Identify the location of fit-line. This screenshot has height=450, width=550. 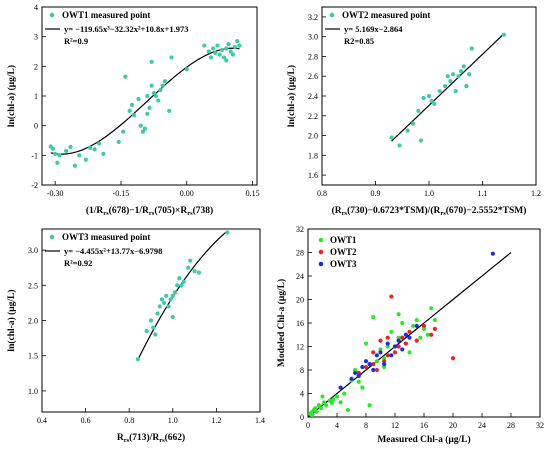
(448, 87).